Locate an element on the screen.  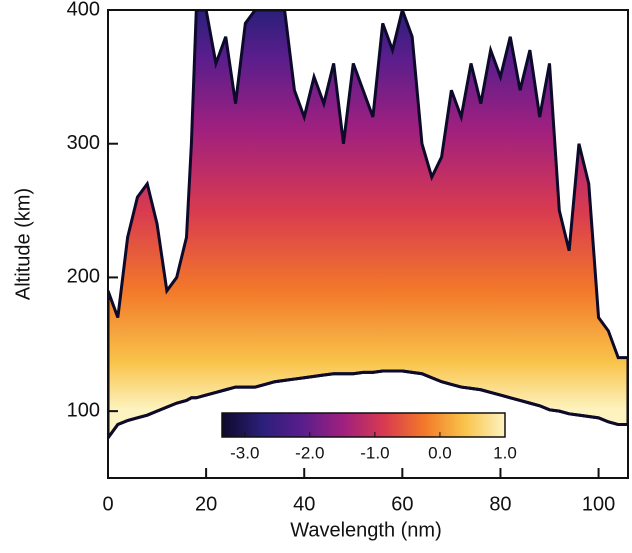
y-tick-label: 400 is located at coordinates (83, 10).